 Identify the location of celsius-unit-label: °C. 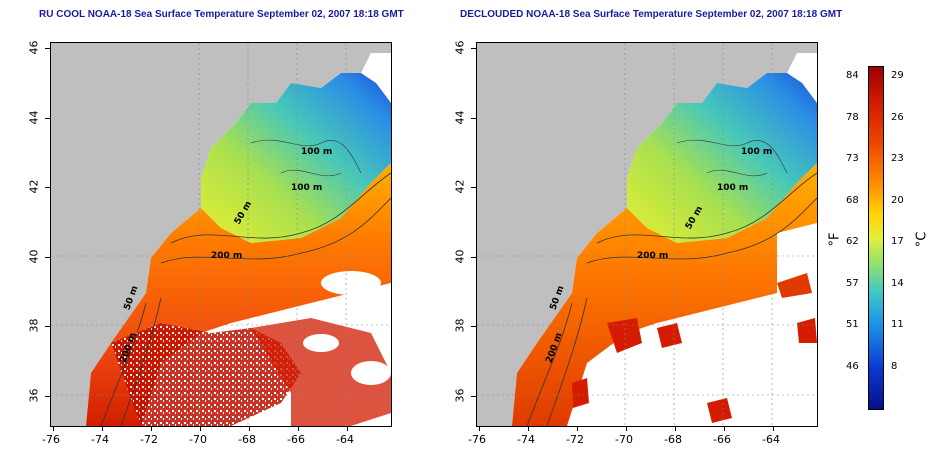
(922, 239).